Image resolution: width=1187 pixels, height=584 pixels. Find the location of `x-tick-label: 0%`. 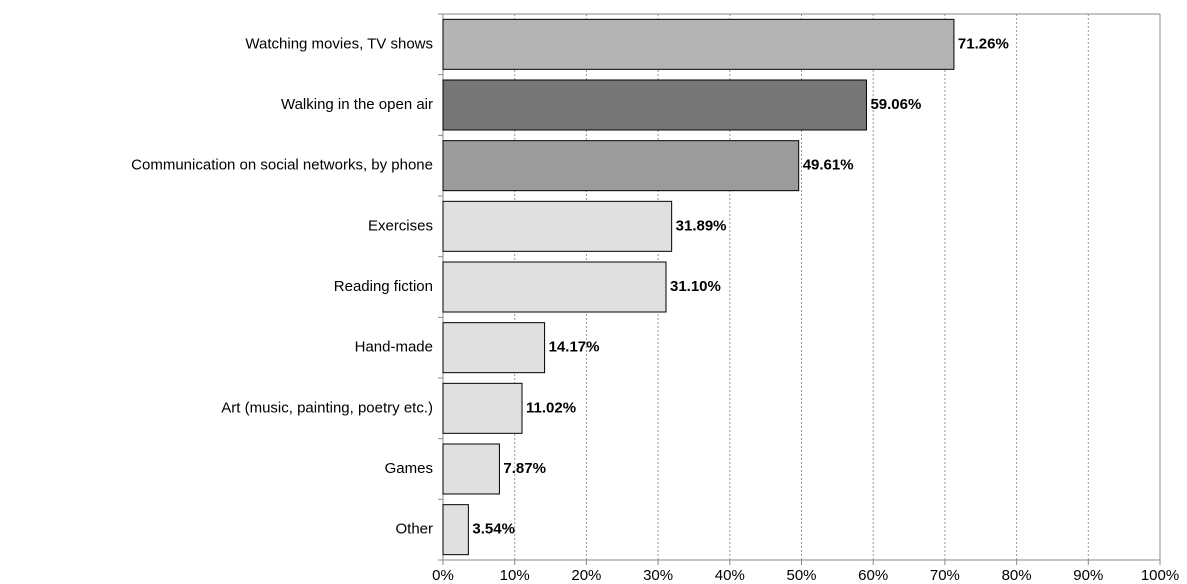

x-tick-label: 0% is located at coordinates (443, 575).